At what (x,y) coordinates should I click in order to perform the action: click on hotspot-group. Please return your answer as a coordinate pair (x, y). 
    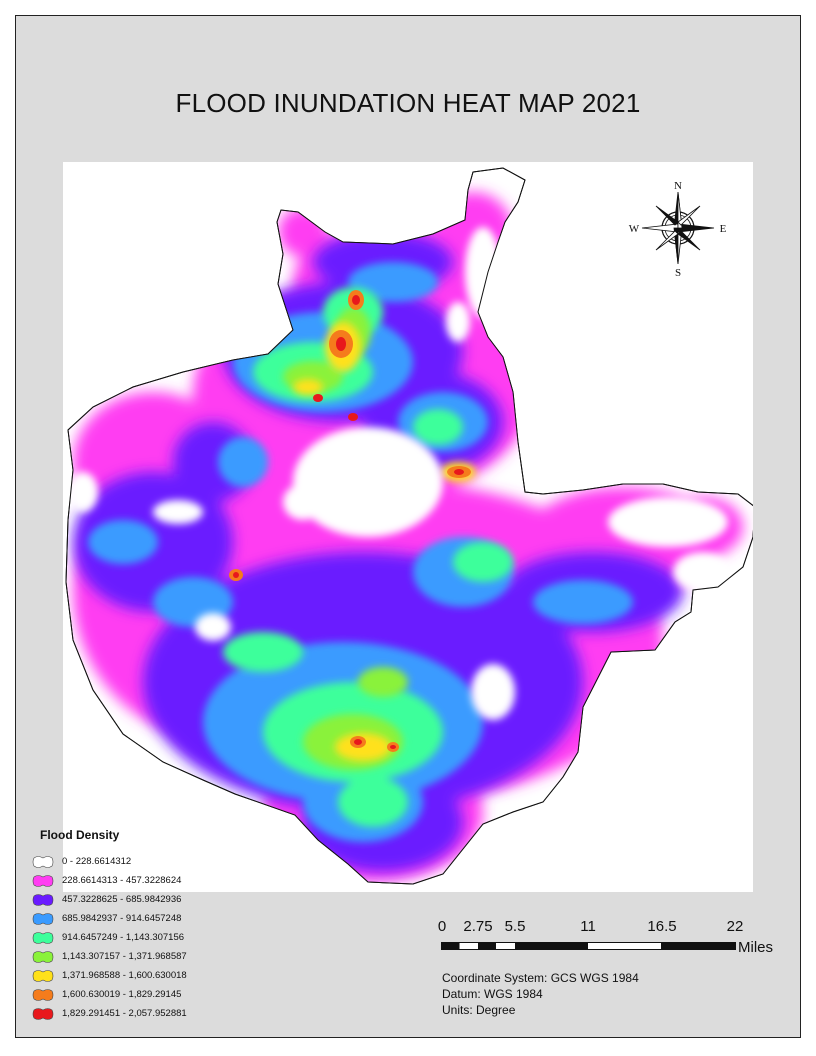
    Looking at the image, I should click on (350, 521).